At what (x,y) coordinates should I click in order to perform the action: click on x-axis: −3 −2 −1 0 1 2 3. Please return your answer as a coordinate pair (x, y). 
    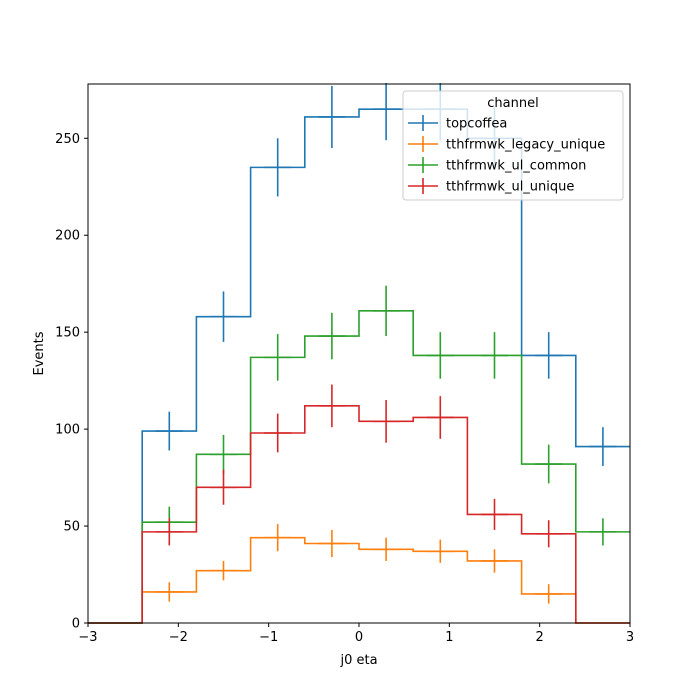
    Looking at the image, I should click on (356, 634).